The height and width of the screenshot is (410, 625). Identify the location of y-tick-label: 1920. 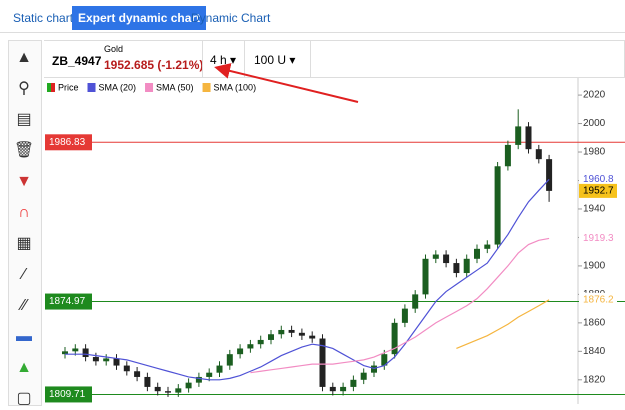
(594, 237).